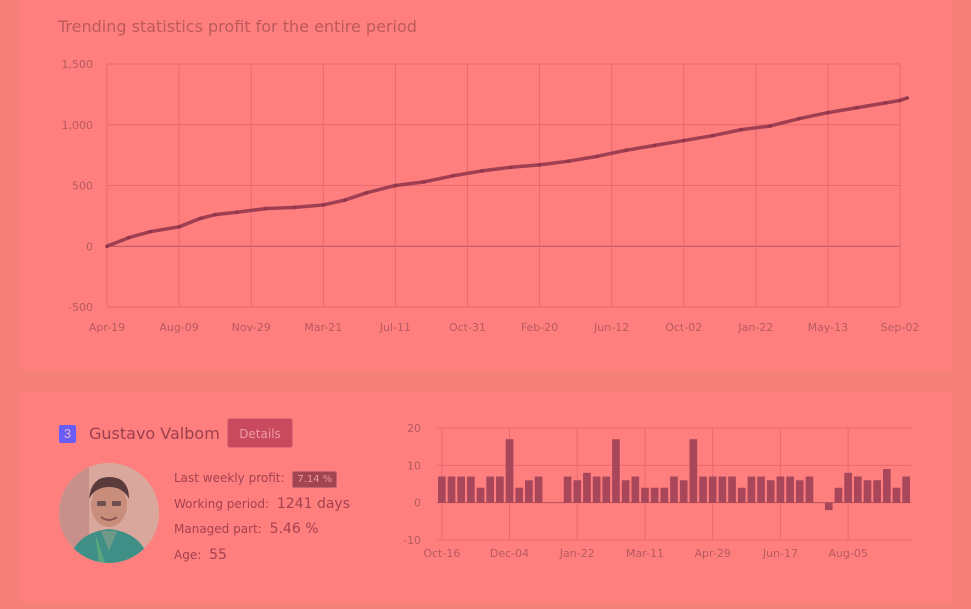 The width and height of the screenshot is (971, 609). Describe the element at coordinates (315, 479) in the screenshot. I see `weekly-profit-badge: 7.14 %` at that location.